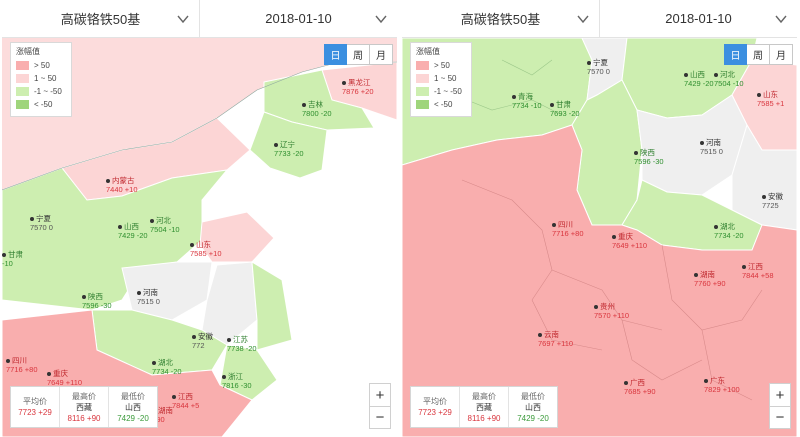  Describe the element at coordinates (722, 385) in the screenshot. I see `province-label: 广东 7829 +100` at that location.